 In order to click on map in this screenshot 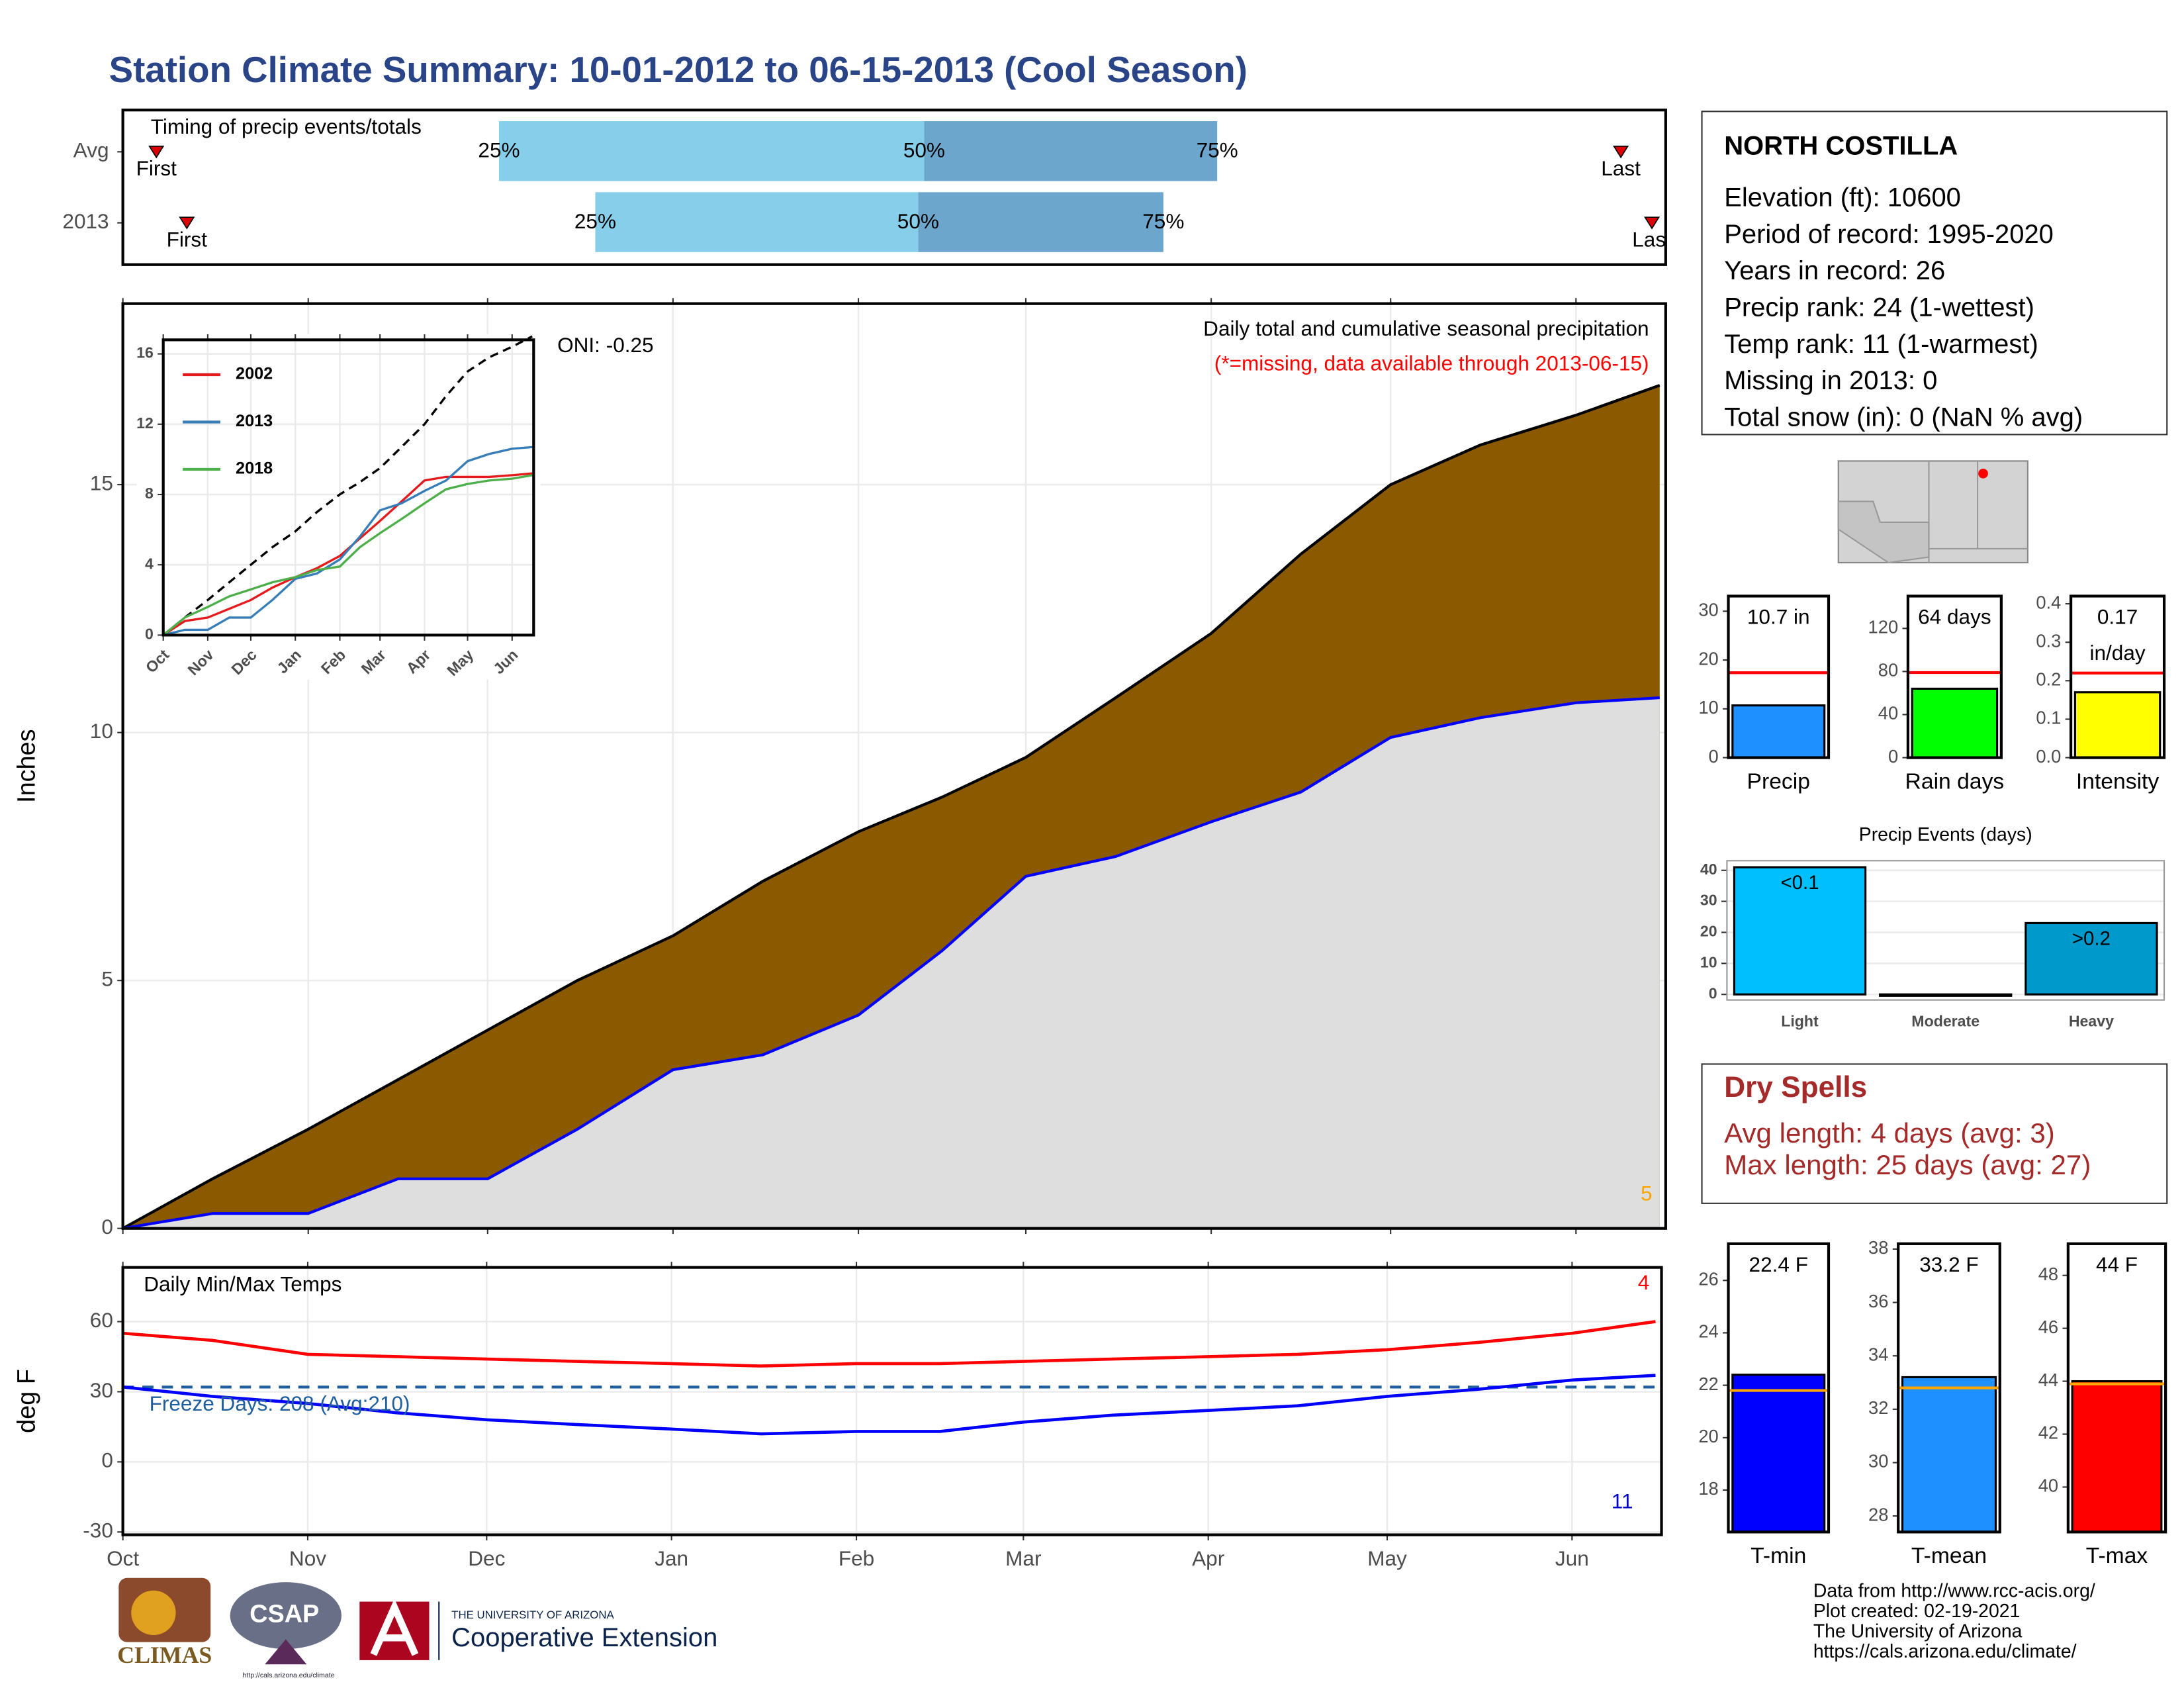, I will do `click(1932, 512)`.